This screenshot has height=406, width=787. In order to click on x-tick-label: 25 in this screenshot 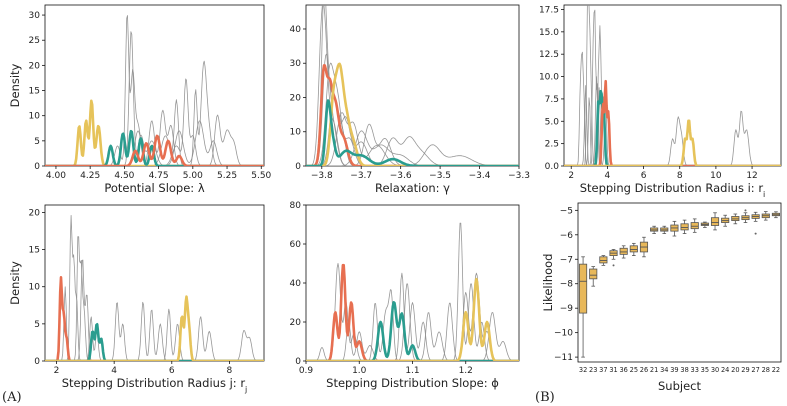, I will do `click(634, 370)`.